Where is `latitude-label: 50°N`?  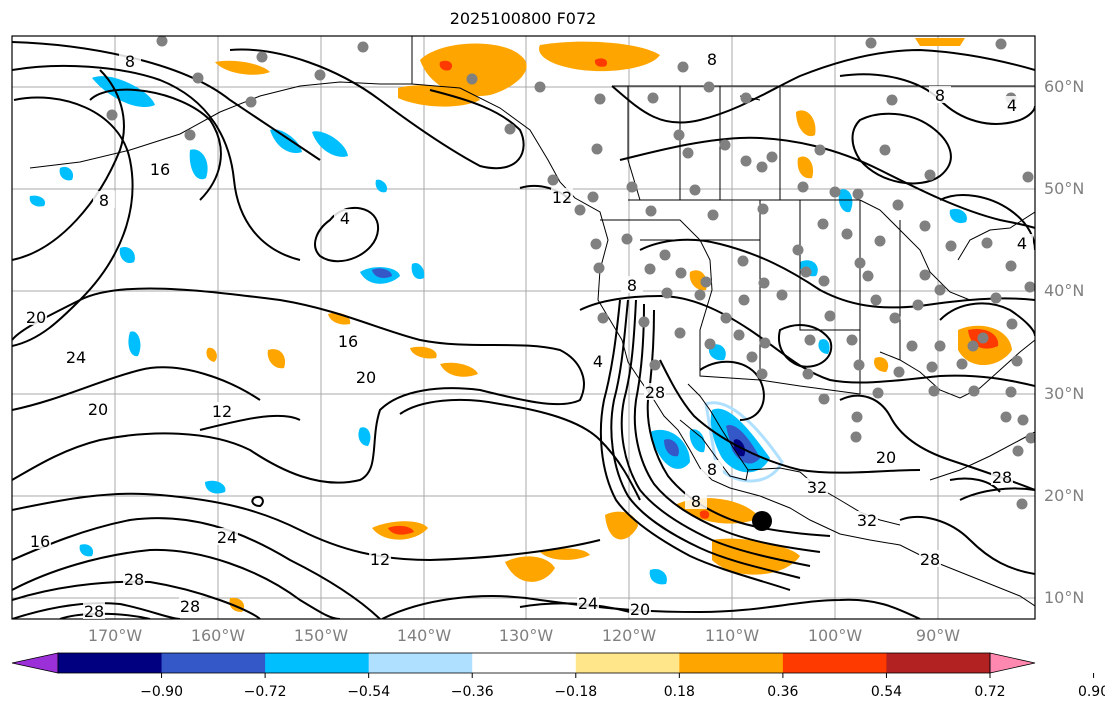 latitude-label: 50°N is located at coordinates (1064, 188).